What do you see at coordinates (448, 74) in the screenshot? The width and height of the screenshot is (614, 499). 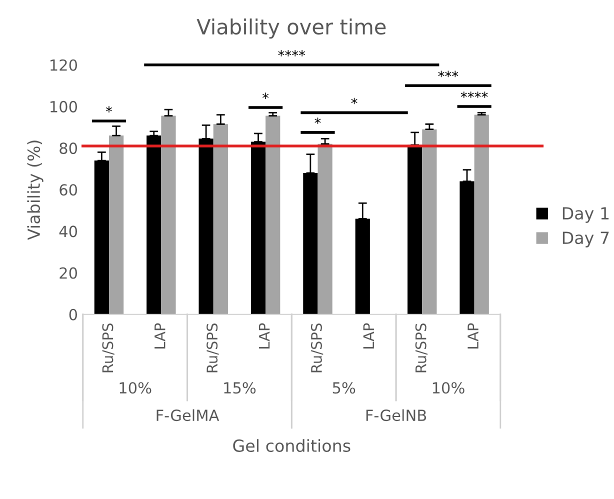 I see `annotation: ***` at bounding box center [448, 74].